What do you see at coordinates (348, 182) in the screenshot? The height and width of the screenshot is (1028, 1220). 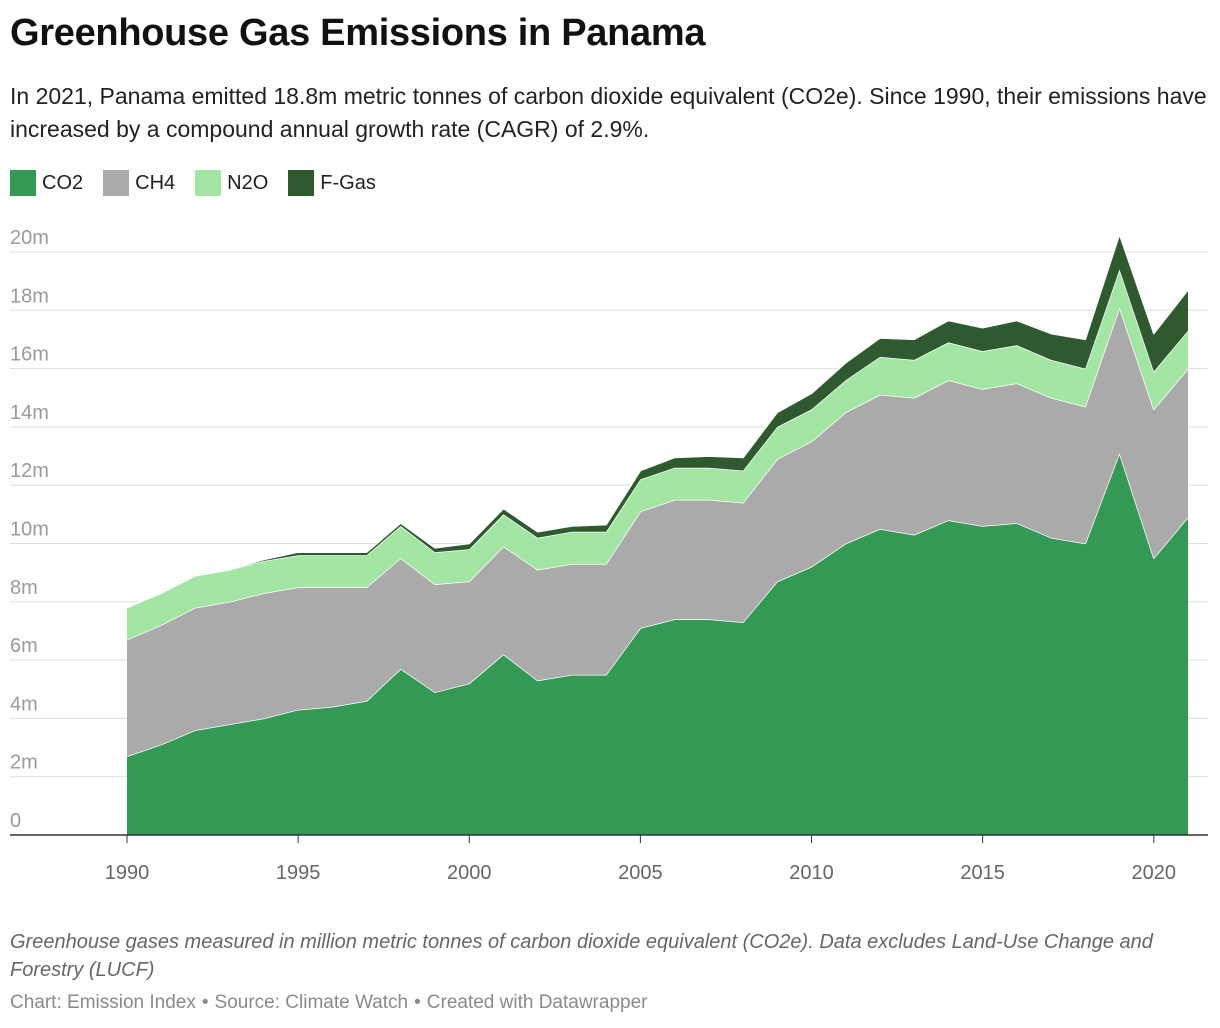 I see `legend-label-fgas: F-Gas` at bounding box center [348, 182].